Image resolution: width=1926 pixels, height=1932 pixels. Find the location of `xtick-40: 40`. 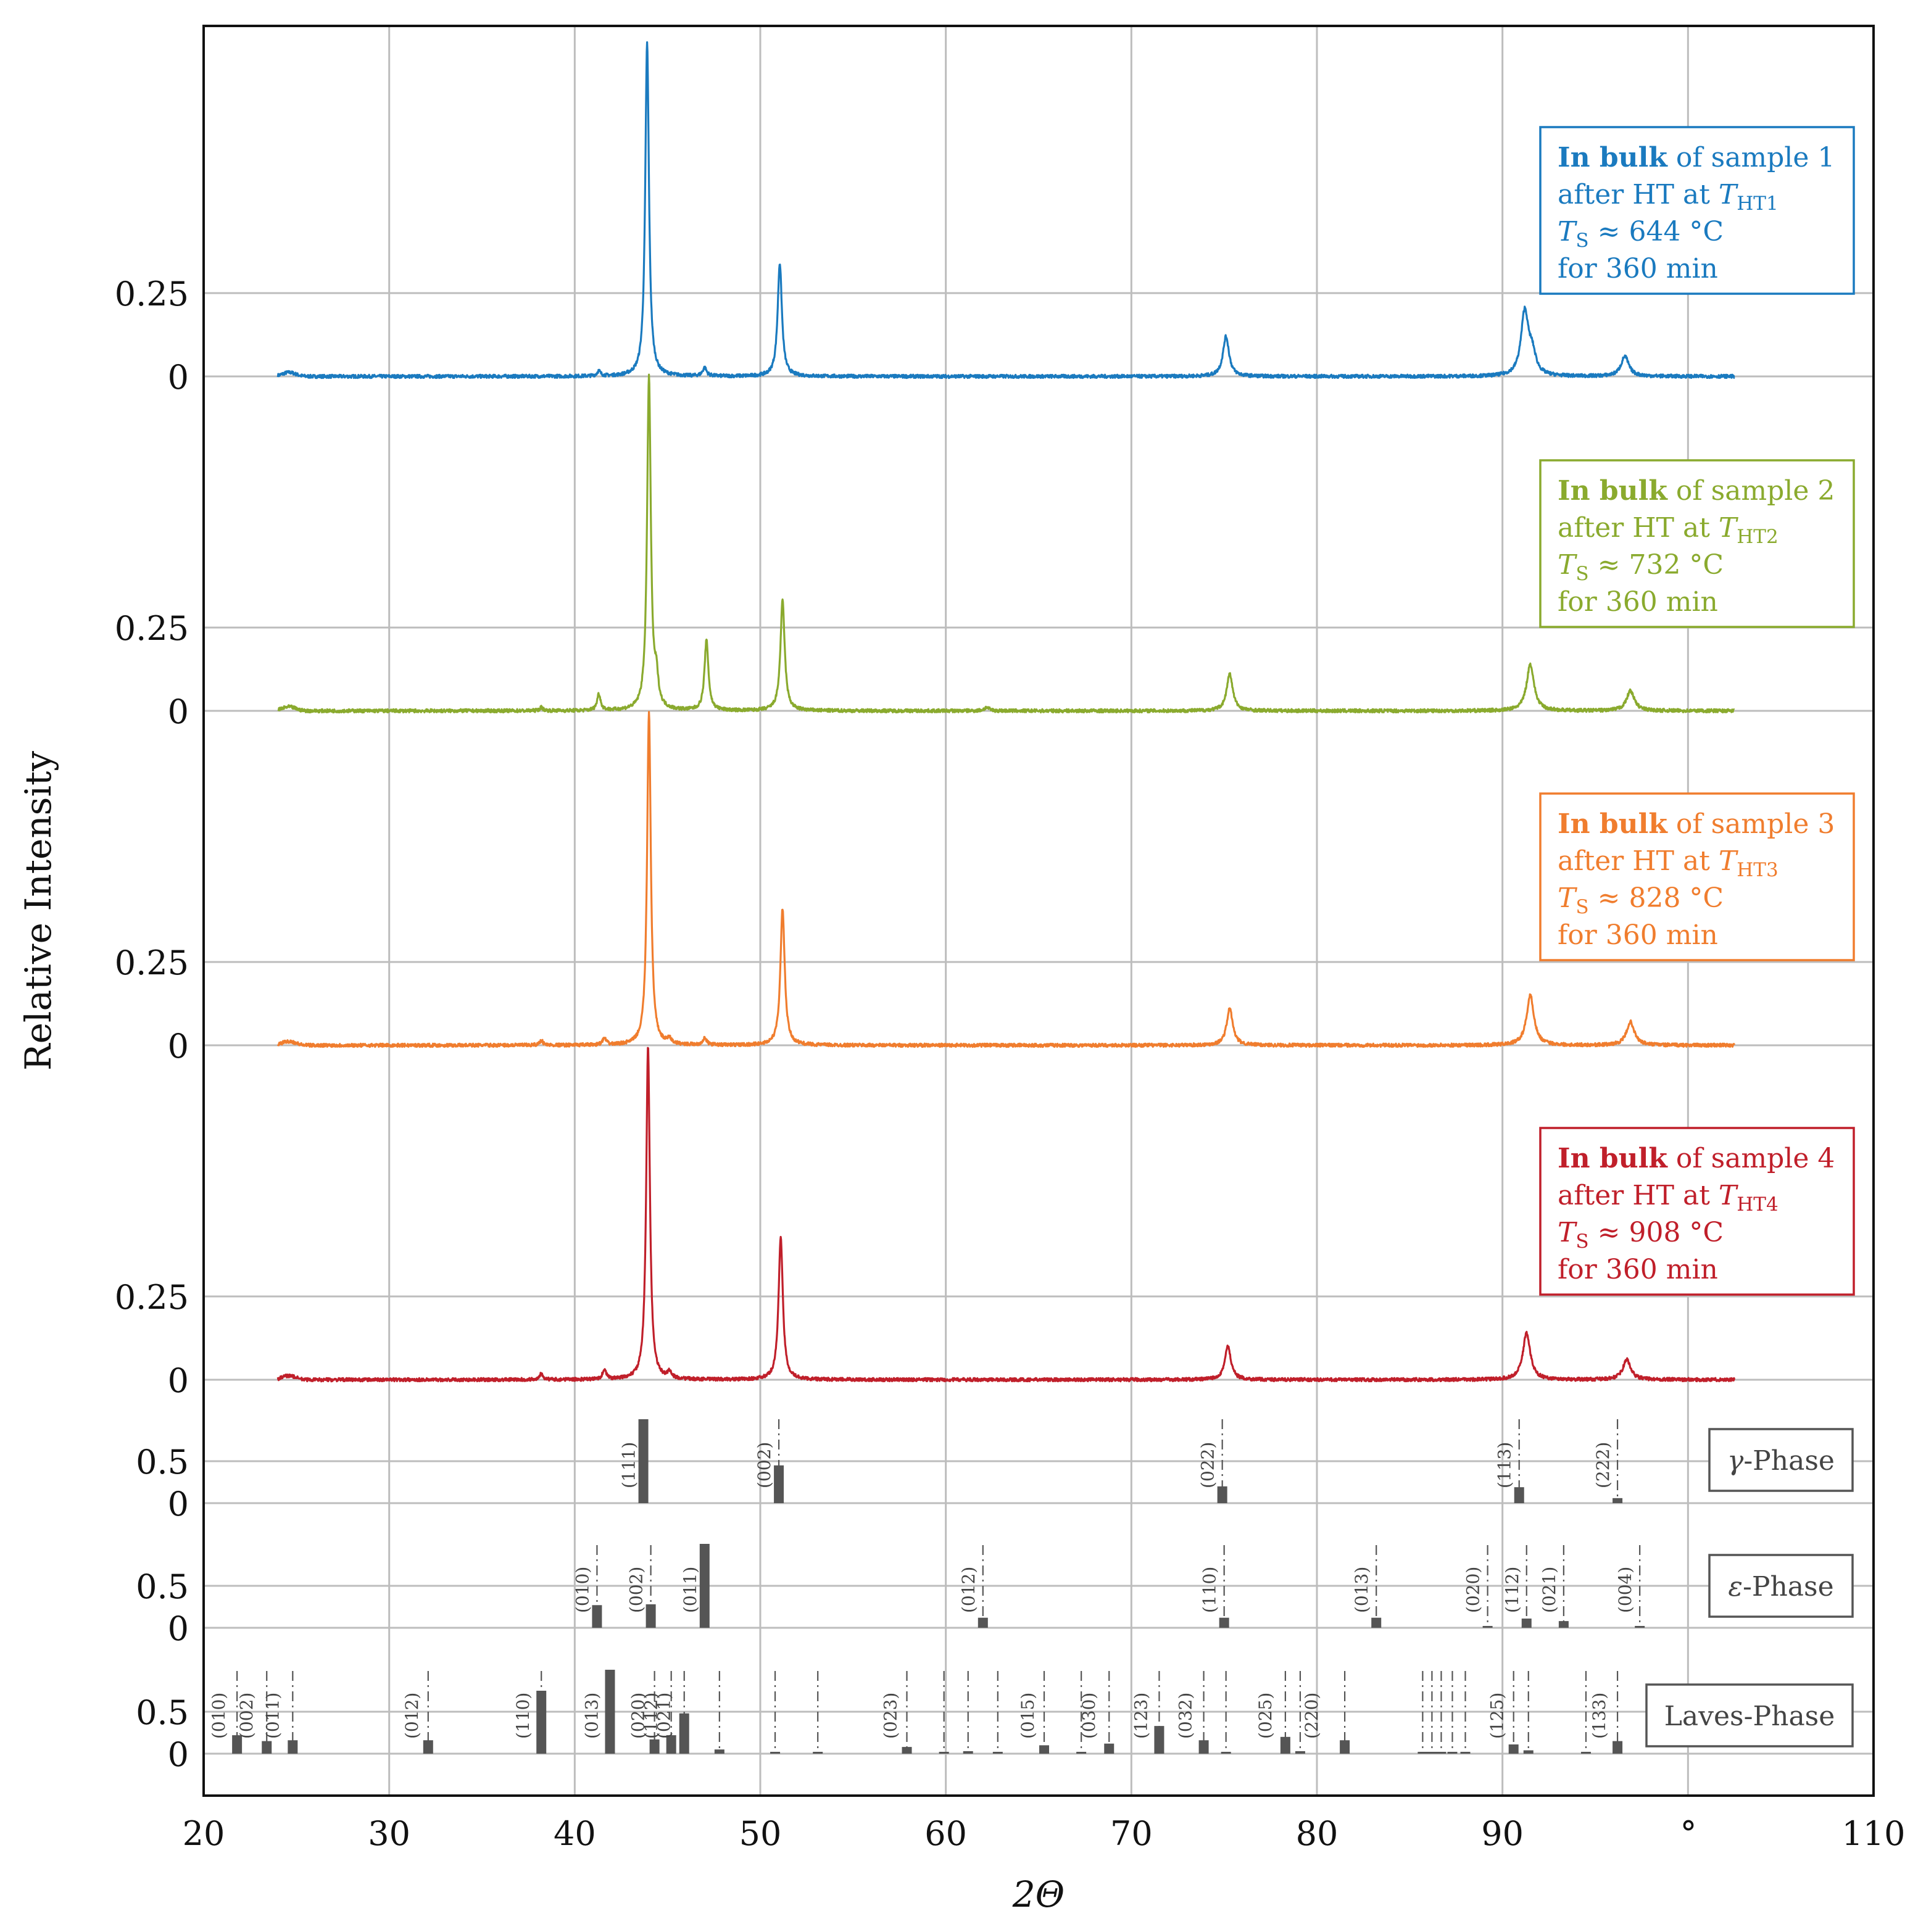

xtick-40: 40 is located at coordinates (575, 1834).